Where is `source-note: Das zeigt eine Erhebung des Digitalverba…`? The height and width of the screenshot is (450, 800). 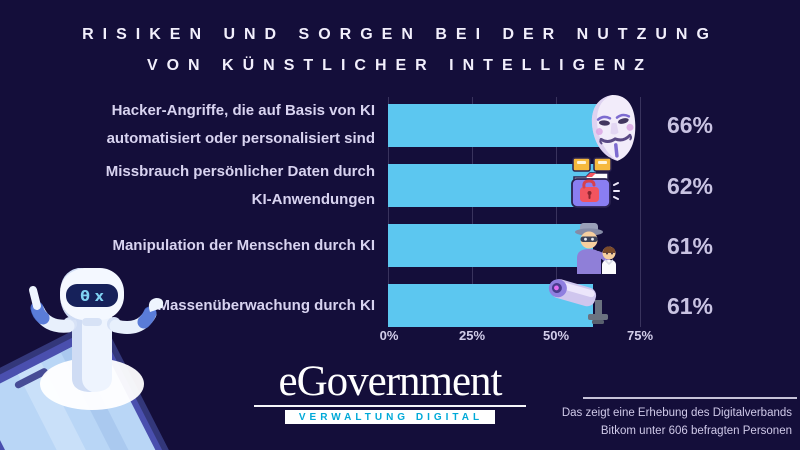 source-note: Das zeigt eine Erhebung des Digitalverba… is located at coordinates (642, 422).